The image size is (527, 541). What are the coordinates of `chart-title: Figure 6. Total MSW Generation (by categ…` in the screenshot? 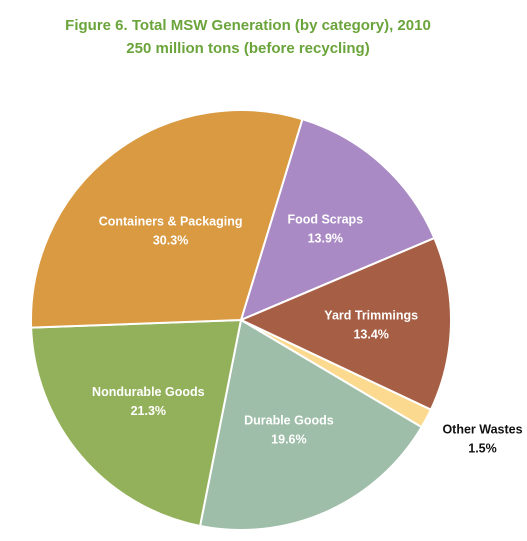 It's located at (248, 25).